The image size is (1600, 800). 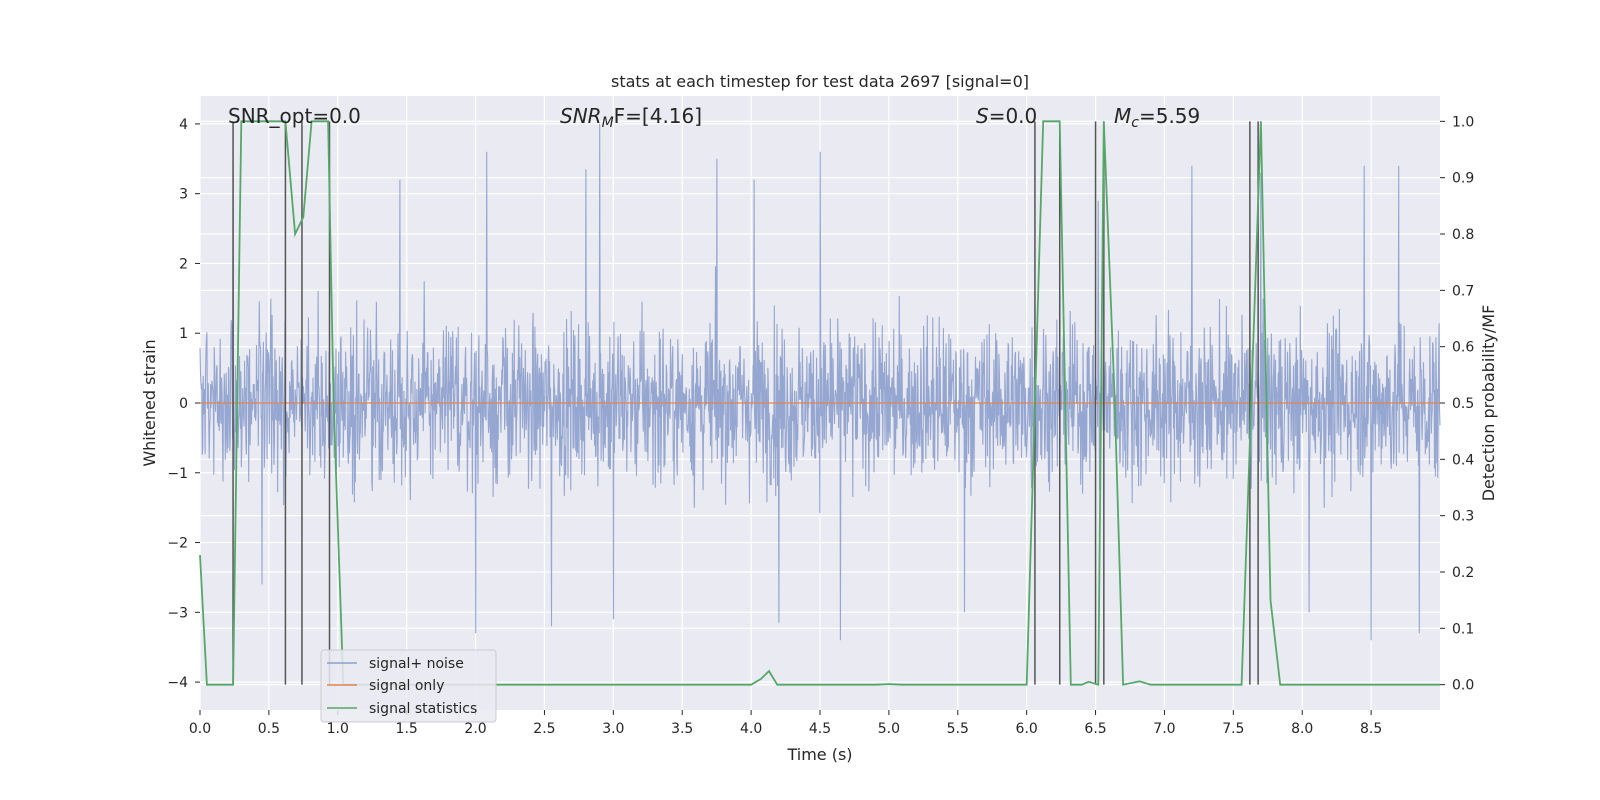 I want to click on x-tick-label: 0.0, so click(x=200, y=729).